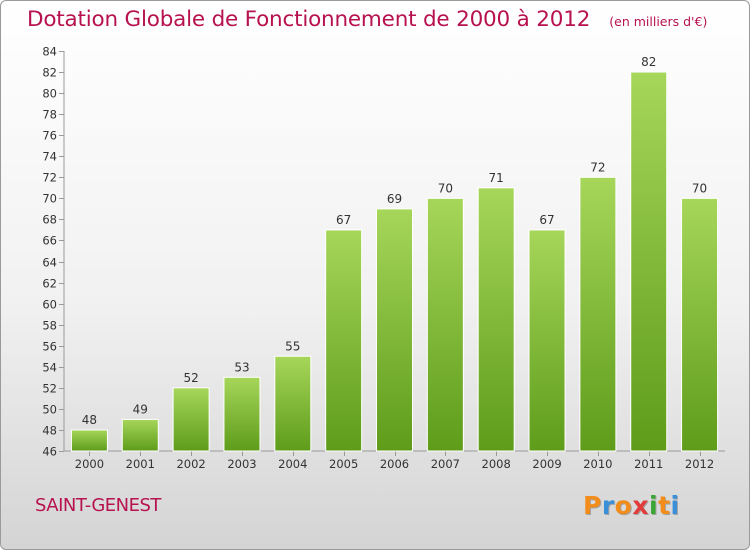 Image resolution: width=750 pixels, height=550 pixels. What do you see at coordinates (597, 464) in the screenshot?
I see `x-tick-label: 2010` at bounding box center [597, 464].